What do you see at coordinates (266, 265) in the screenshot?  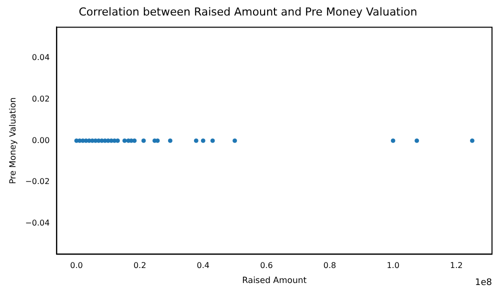 I see `x-tick-label: 0.6` at bounding box center [266, 265].